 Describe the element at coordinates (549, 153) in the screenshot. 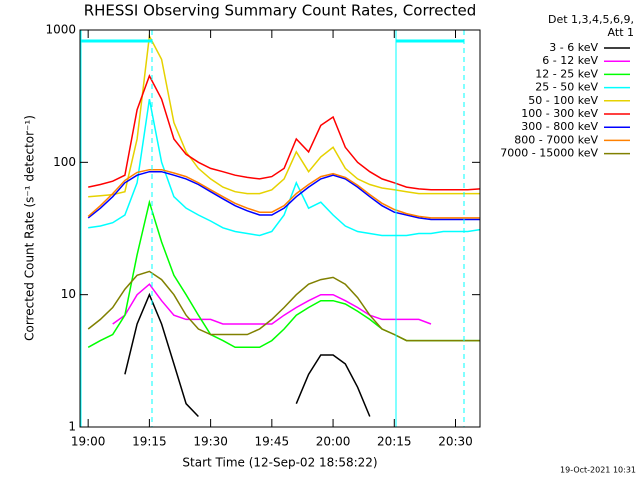

I see `legend-label: 7000 - 15000 keV` at that location.